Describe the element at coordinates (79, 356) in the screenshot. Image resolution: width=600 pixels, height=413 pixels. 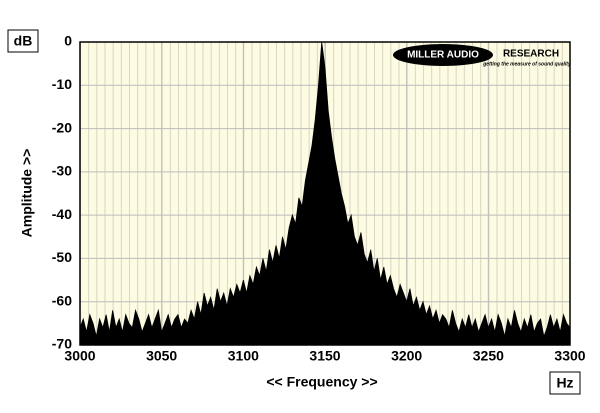
I see `x-tick-label: 3000` at that location.